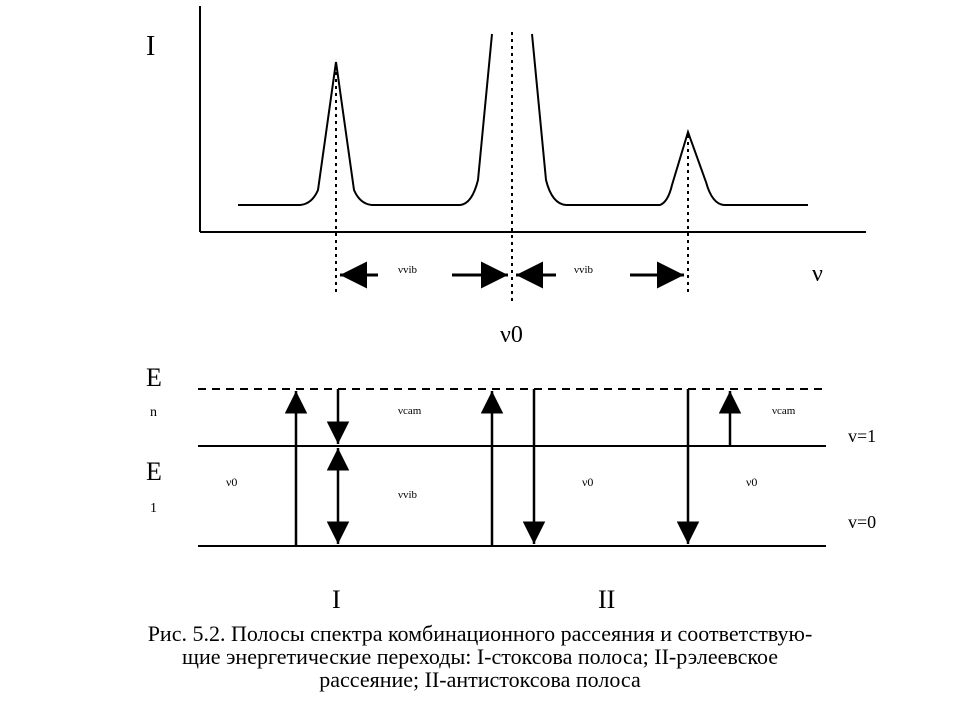  Describe the element at coordinates (817, 274) in the screenshot. I see `x-axis-label: ν` at that location.